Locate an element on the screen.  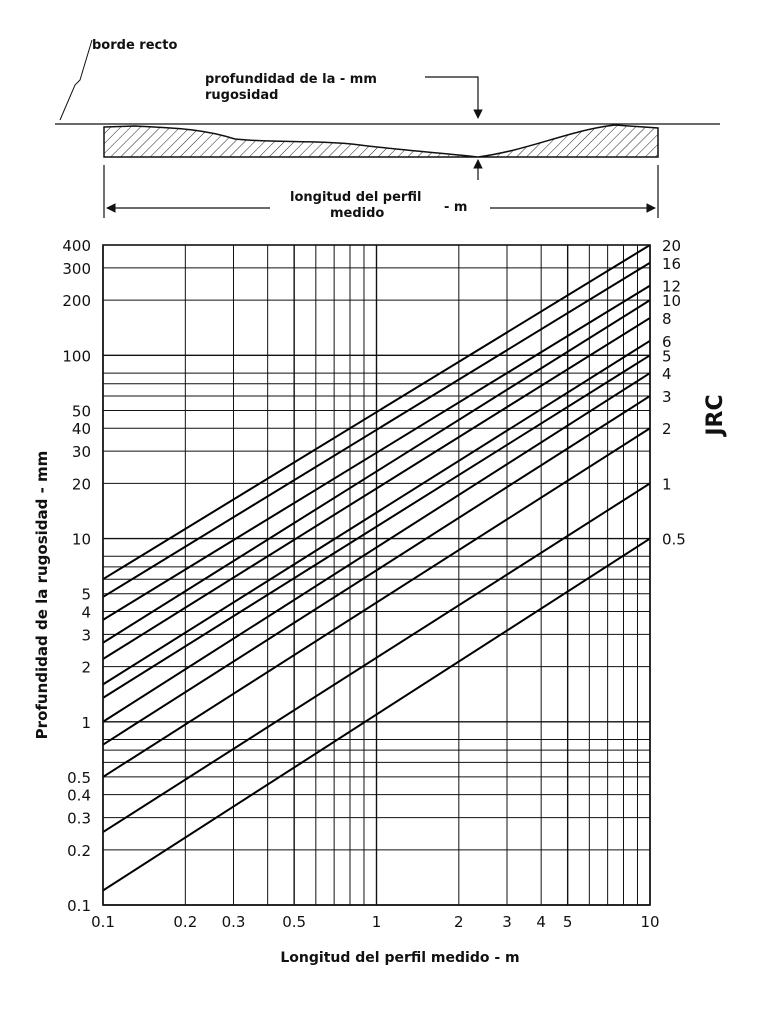
y-tick-label: 0.4 is located at coordinates (79, 796).